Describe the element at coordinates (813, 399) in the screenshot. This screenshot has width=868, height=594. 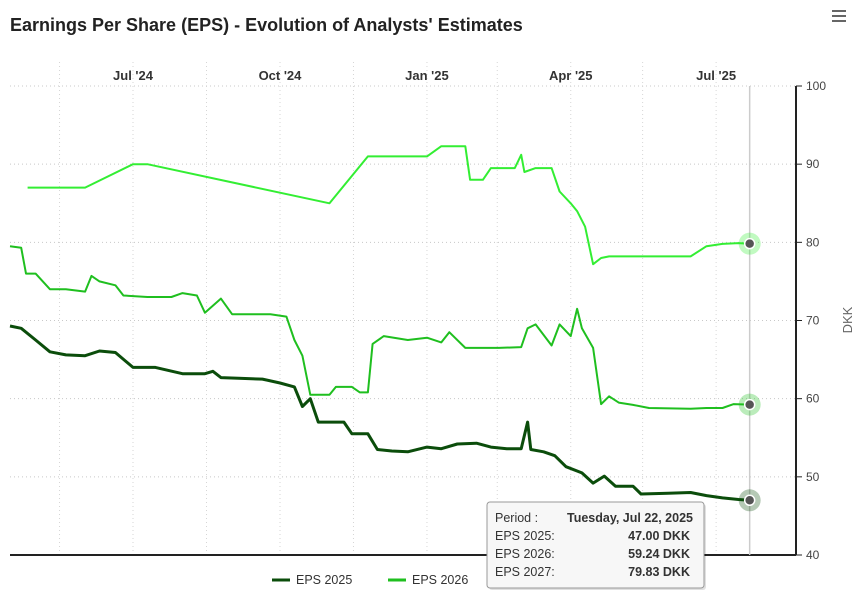
I see `y-tick-label: 60` at that location.